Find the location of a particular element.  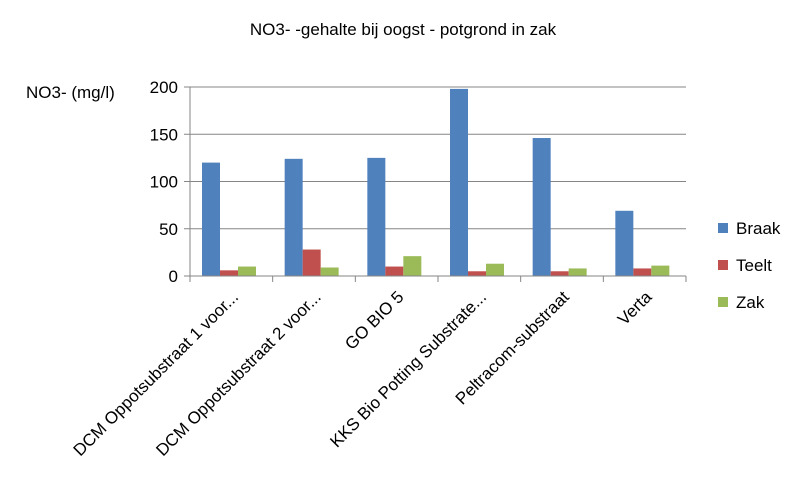

legend-swatch-braak is located at coordinates (723, 228).